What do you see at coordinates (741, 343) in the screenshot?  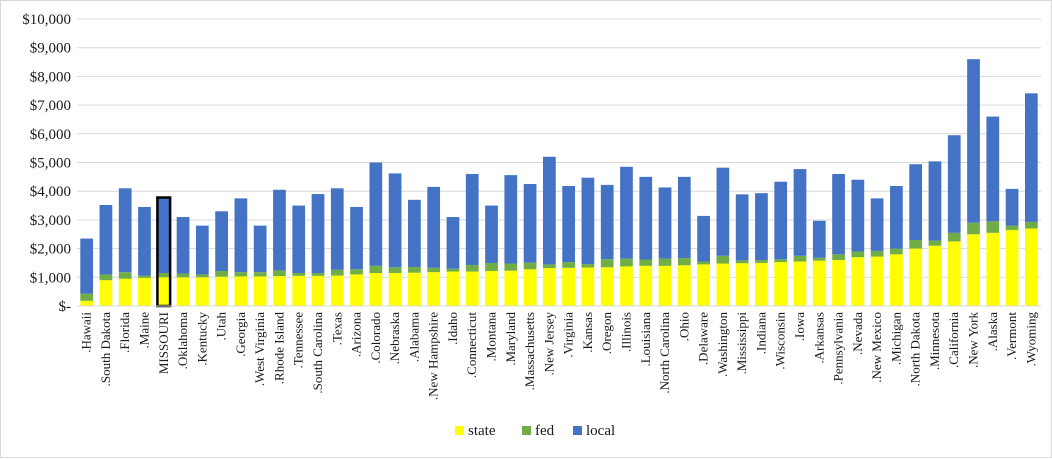 I see `x-tick-label: .Mississippi` at bounding box center [741, 343].